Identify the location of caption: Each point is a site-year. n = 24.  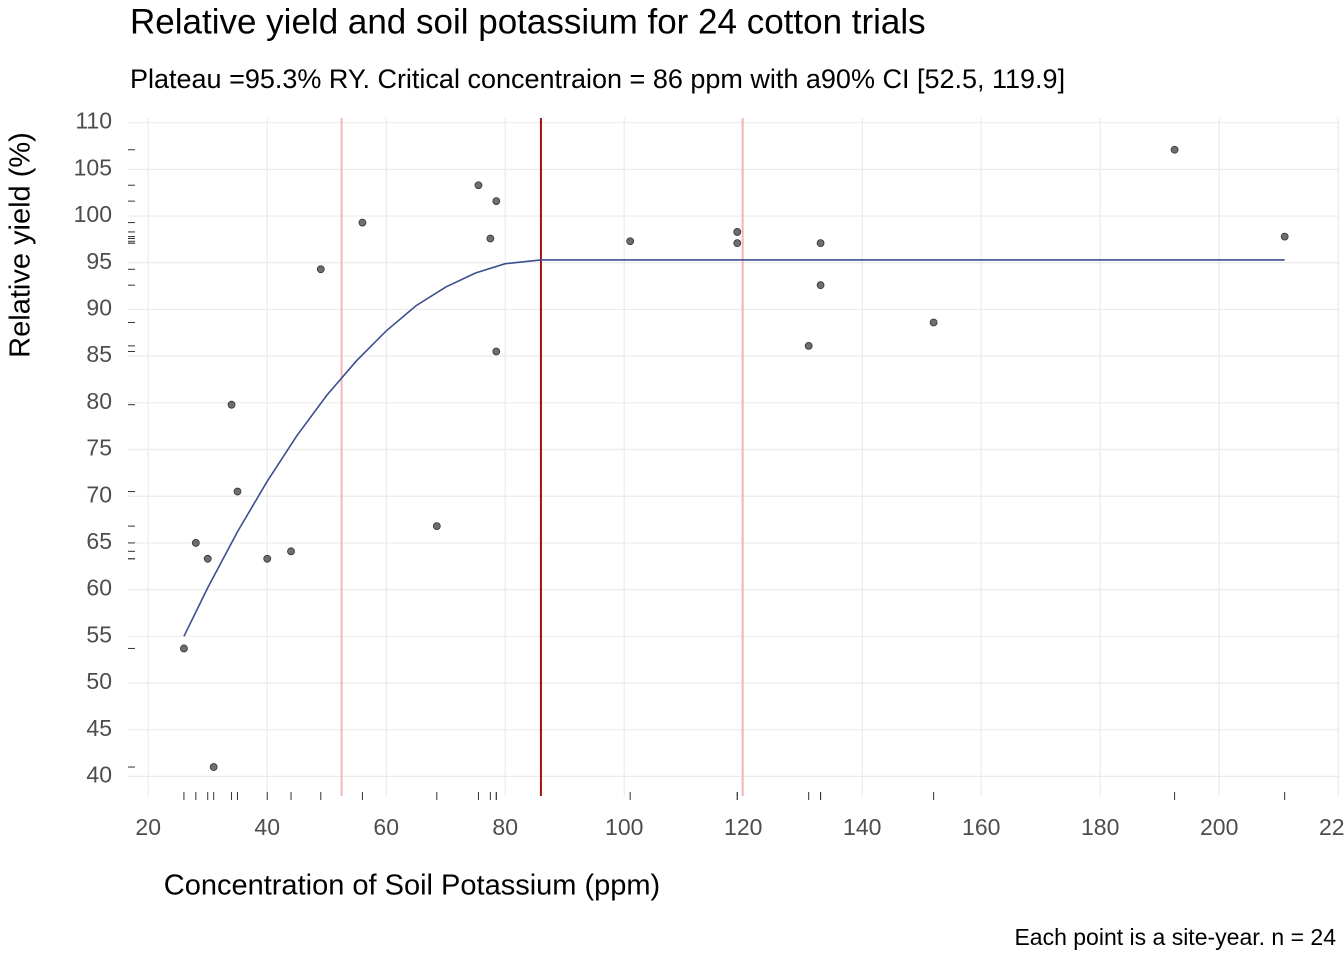
(1175, 937).